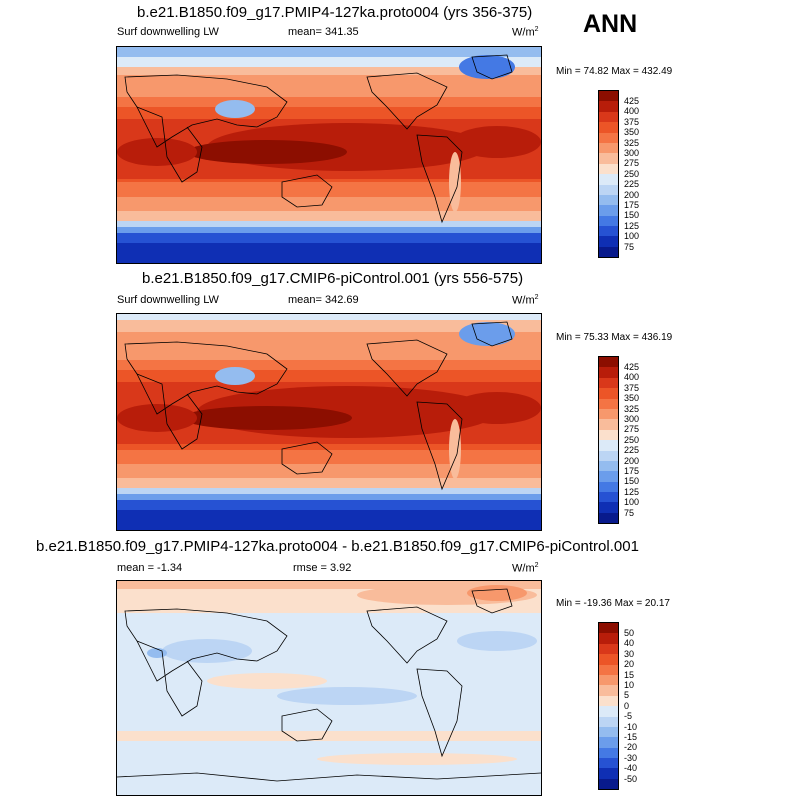 Image resolution: width=800 pixels, height=800 pixels. Describe the element at coordinates (608, 706) in the screenshot. I see `panel-3-colorbar` at that location.